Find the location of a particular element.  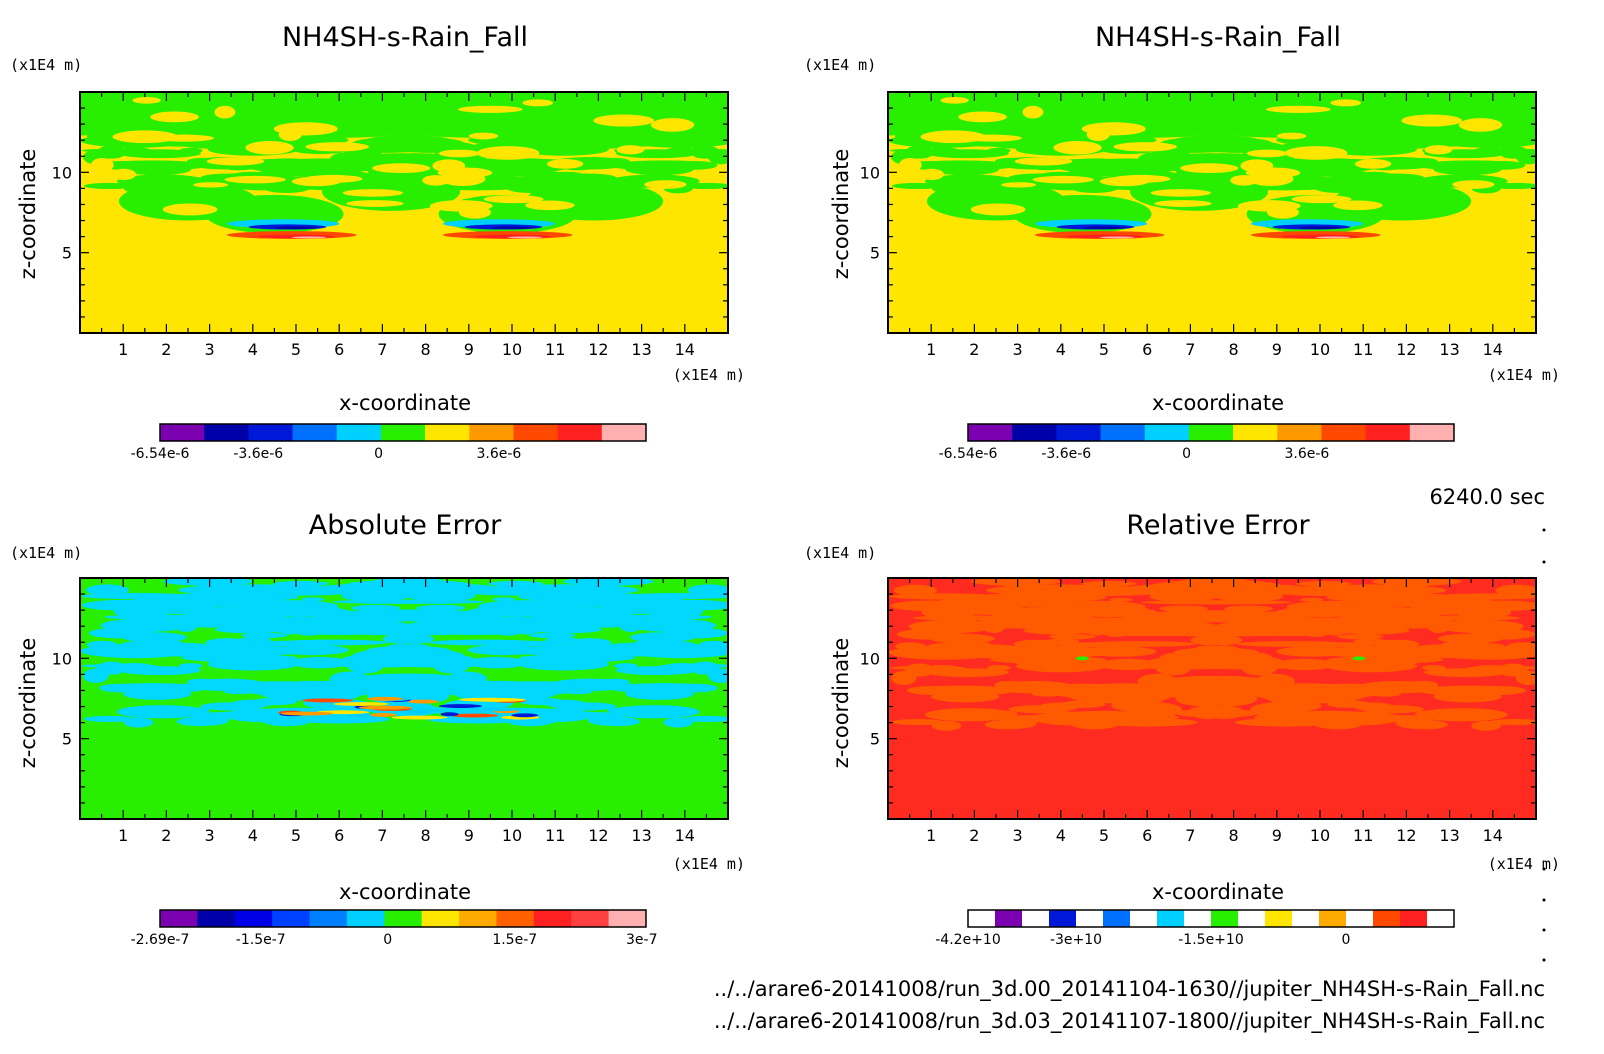

x-tick-label: 8 is located at coordinates (426, 349).